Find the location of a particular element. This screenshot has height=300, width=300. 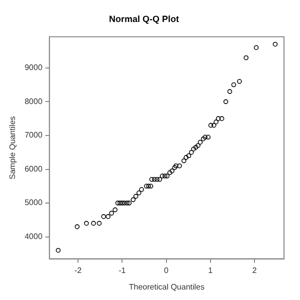

x-tick-label: 0 is located at coordinates (167, 270).